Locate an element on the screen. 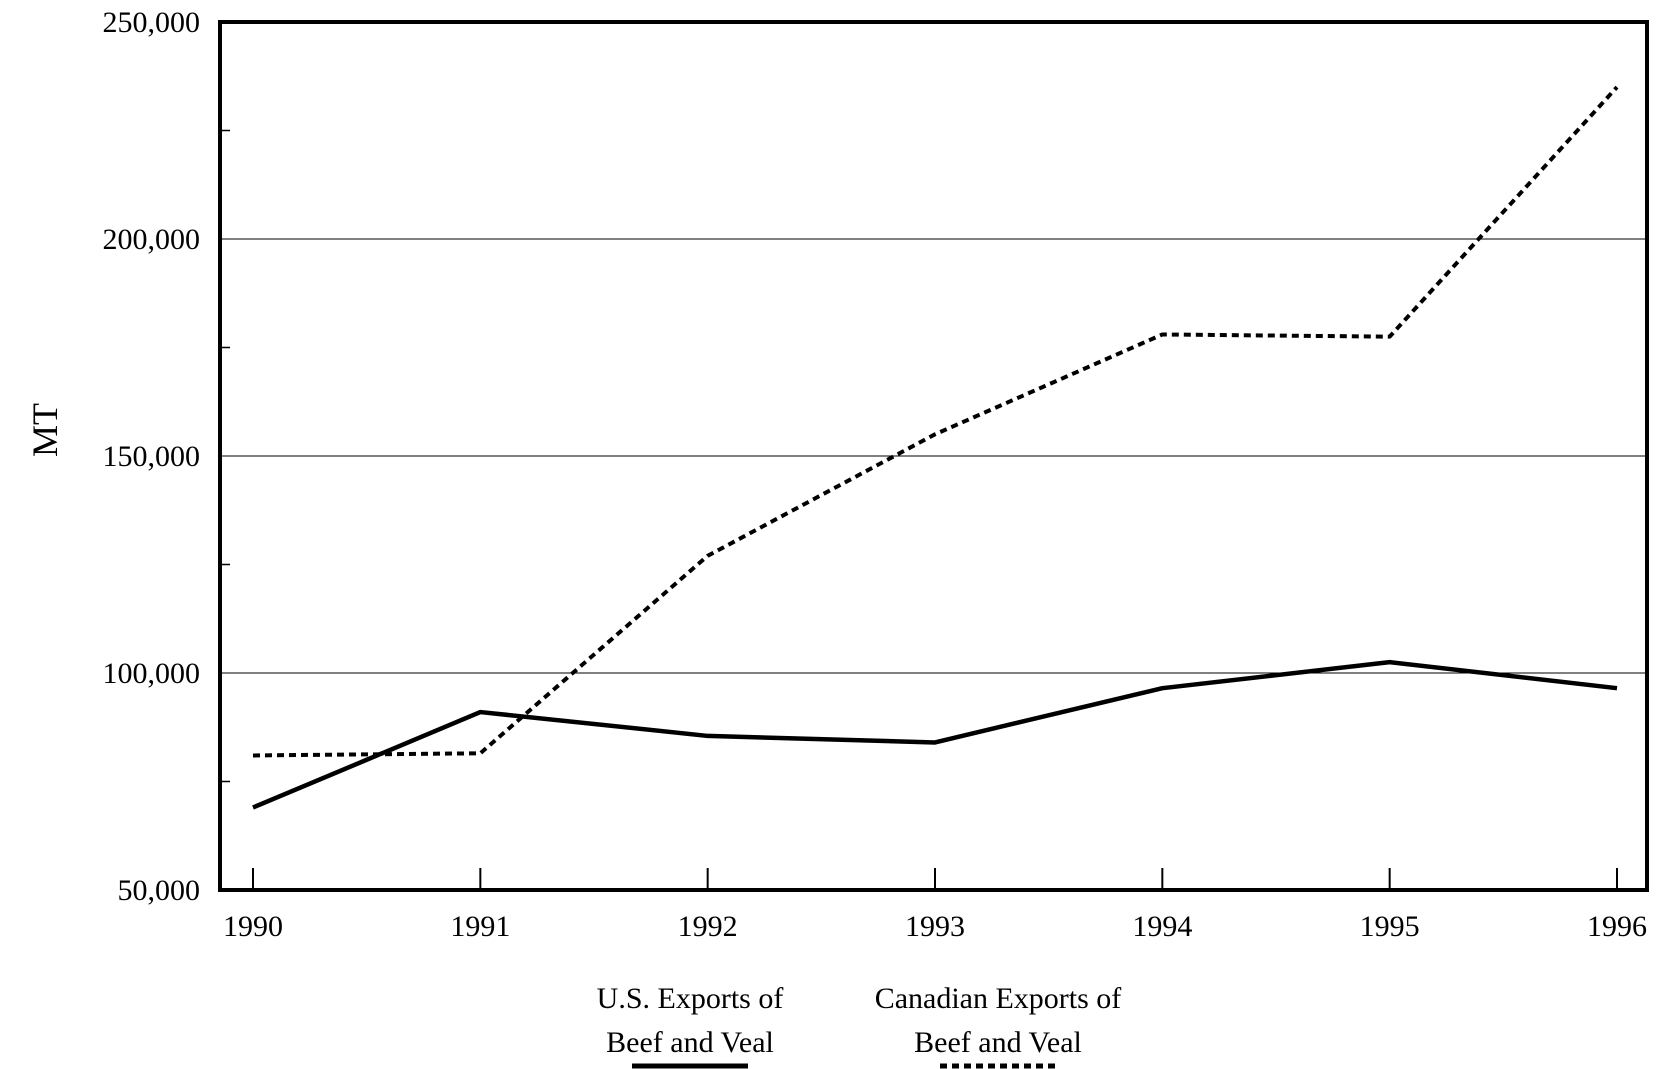 This screenshot has height=1069, width=1659. y-tick-label: 150,000 is located at coordinates (152, 456).